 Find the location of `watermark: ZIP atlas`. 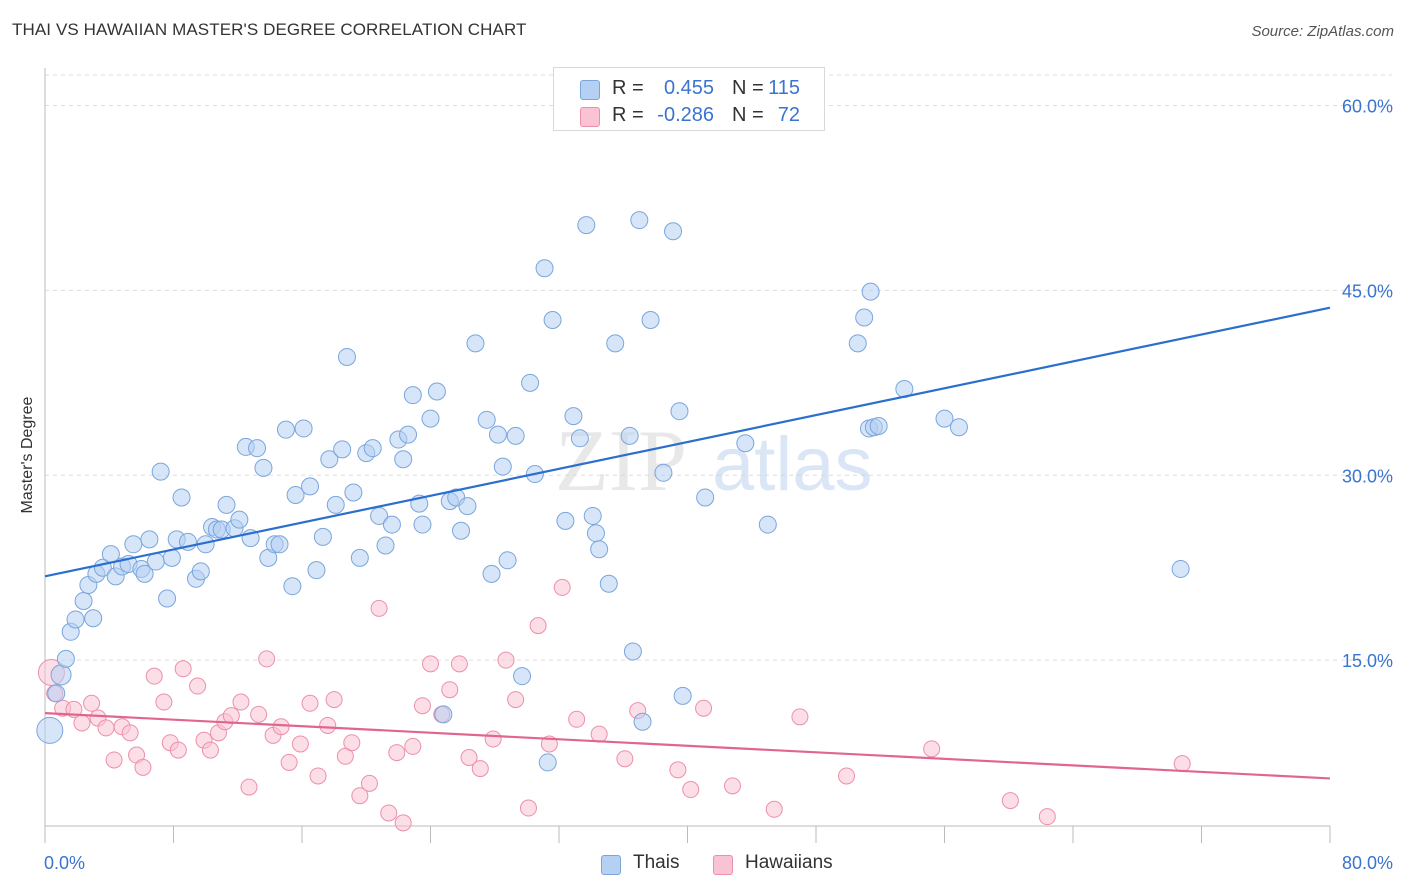

watermark: ZIP atlas is located at coordinates (714, 461).